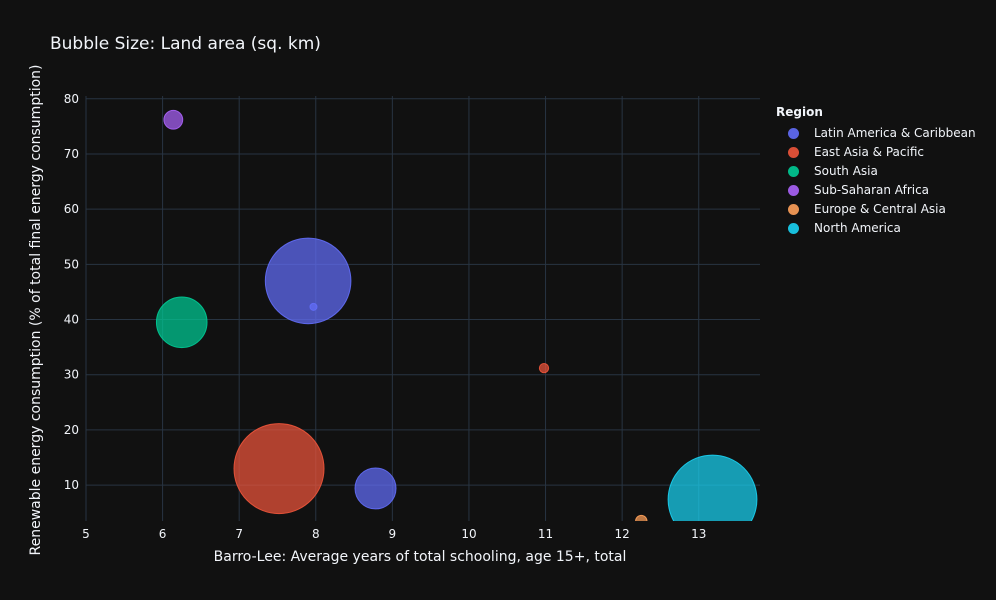 The image size is (996, 600). I want to click on legend-item: Europe & Central Asia, so click(876, 209).